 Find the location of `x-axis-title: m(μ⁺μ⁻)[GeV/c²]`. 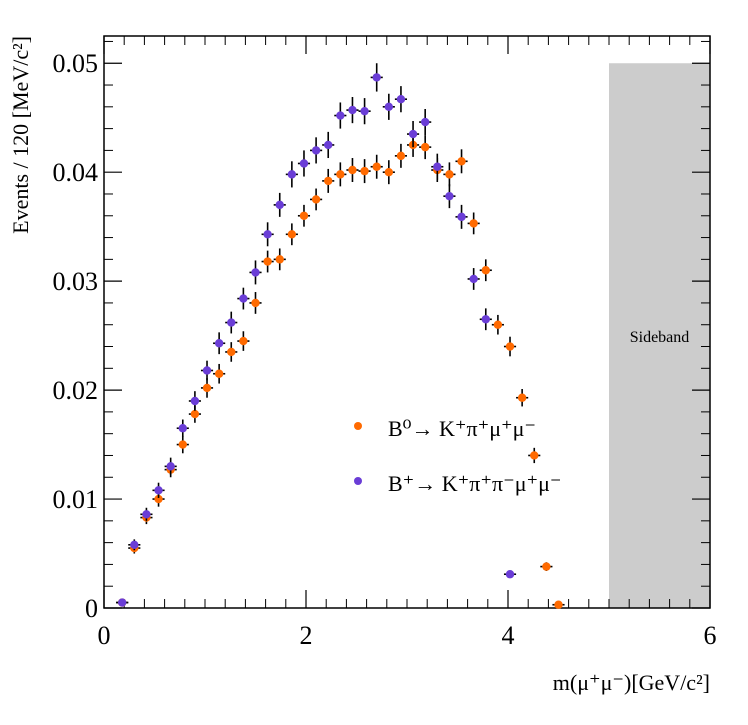

x-axis-title: m(μ⁺μ⁻)[GeV/c²] is located at coordinates (631, 682).